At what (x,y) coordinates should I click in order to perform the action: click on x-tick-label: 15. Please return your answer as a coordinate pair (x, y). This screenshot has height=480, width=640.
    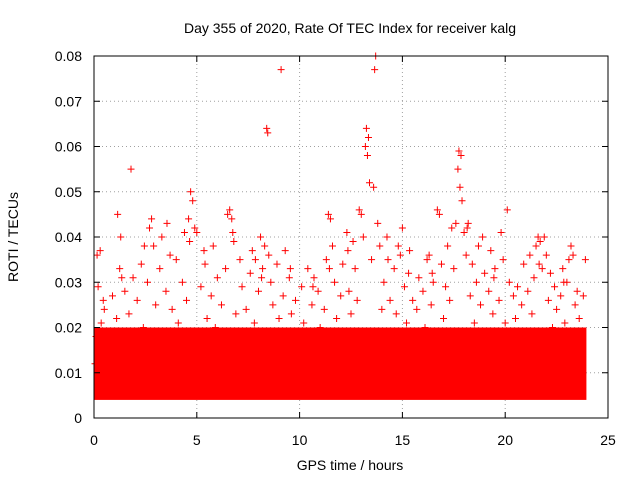
    Looking at the image, I should click on (403, 440).